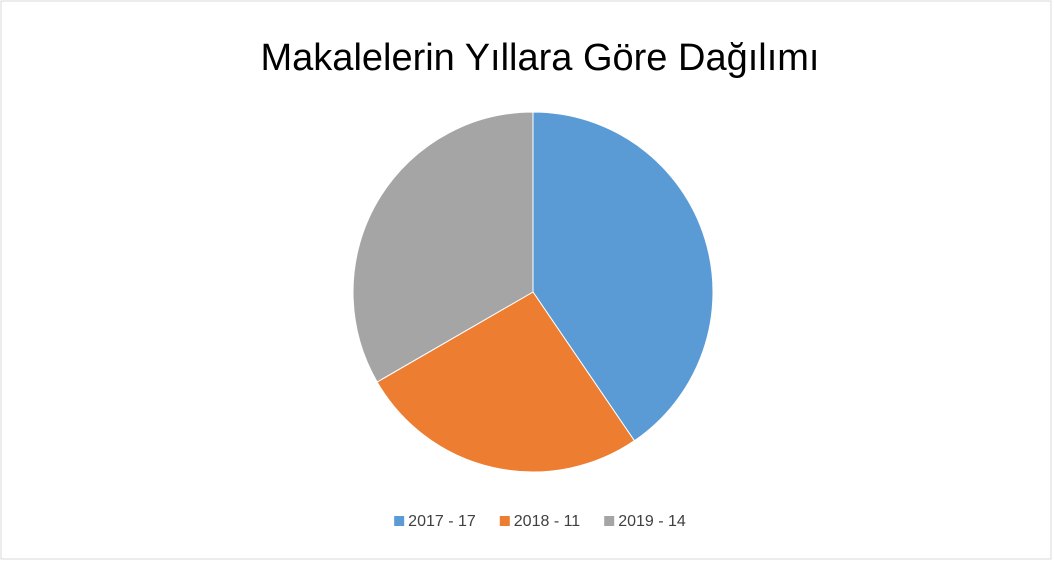 This screenshot has width=1054, height=562. I want to click on chart-title: Makalelerin Yıllara Göre Dağılımı, so click(540, 58).